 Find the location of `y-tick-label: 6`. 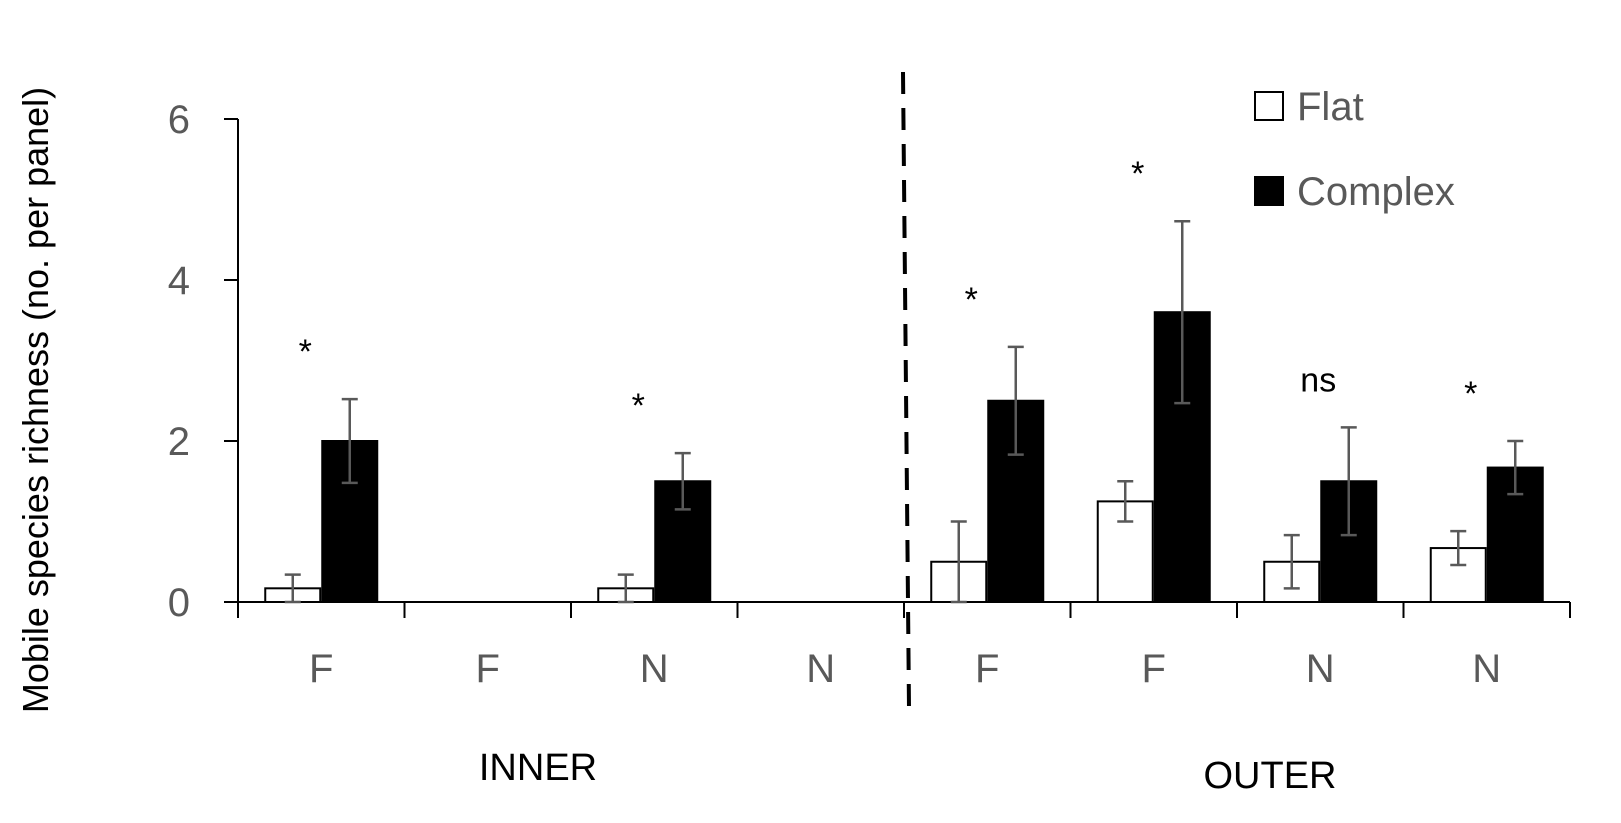

y-tick-label: 6 is located at coordinates (179, 120).